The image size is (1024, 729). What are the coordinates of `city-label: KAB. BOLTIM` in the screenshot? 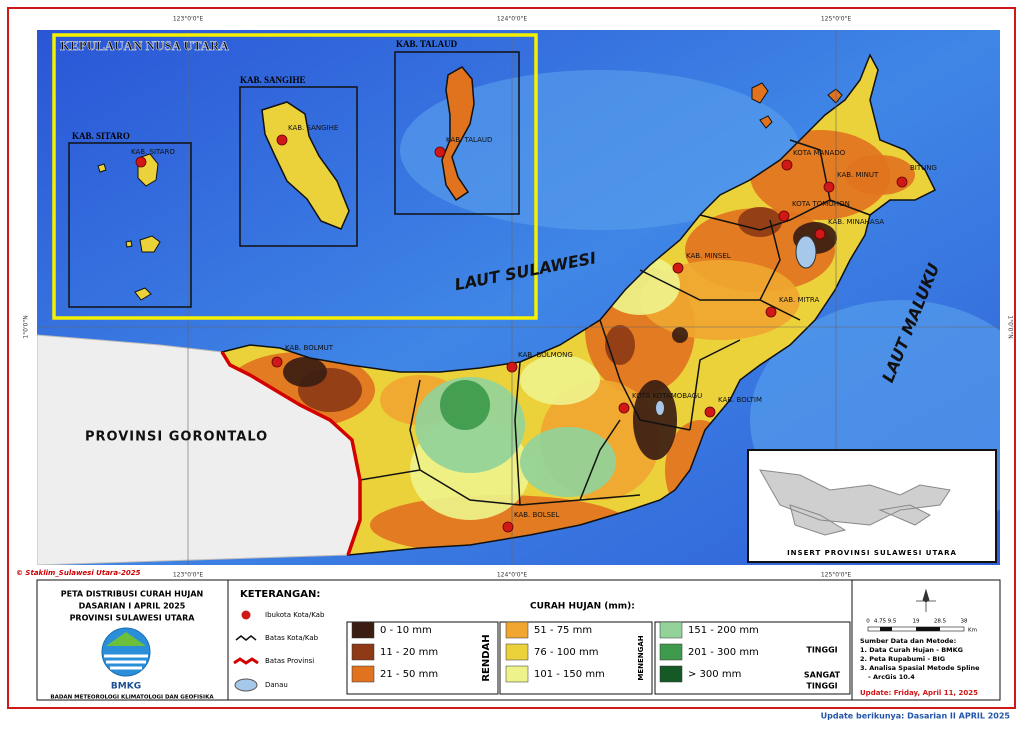 It's located at (740, 400).